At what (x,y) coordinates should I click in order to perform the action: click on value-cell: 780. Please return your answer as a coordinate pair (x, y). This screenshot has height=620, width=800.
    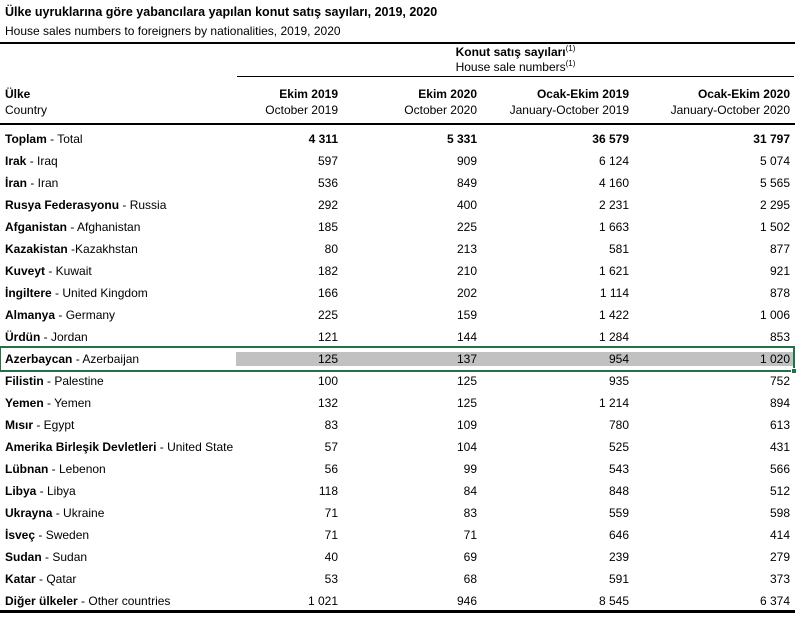
    Looking at the image, I should click on (618, 425).